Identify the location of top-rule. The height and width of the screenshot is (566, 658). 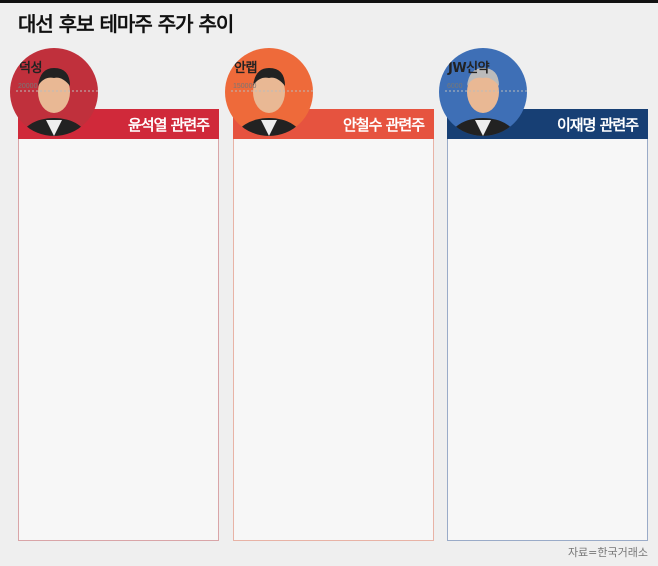
(329, 1).